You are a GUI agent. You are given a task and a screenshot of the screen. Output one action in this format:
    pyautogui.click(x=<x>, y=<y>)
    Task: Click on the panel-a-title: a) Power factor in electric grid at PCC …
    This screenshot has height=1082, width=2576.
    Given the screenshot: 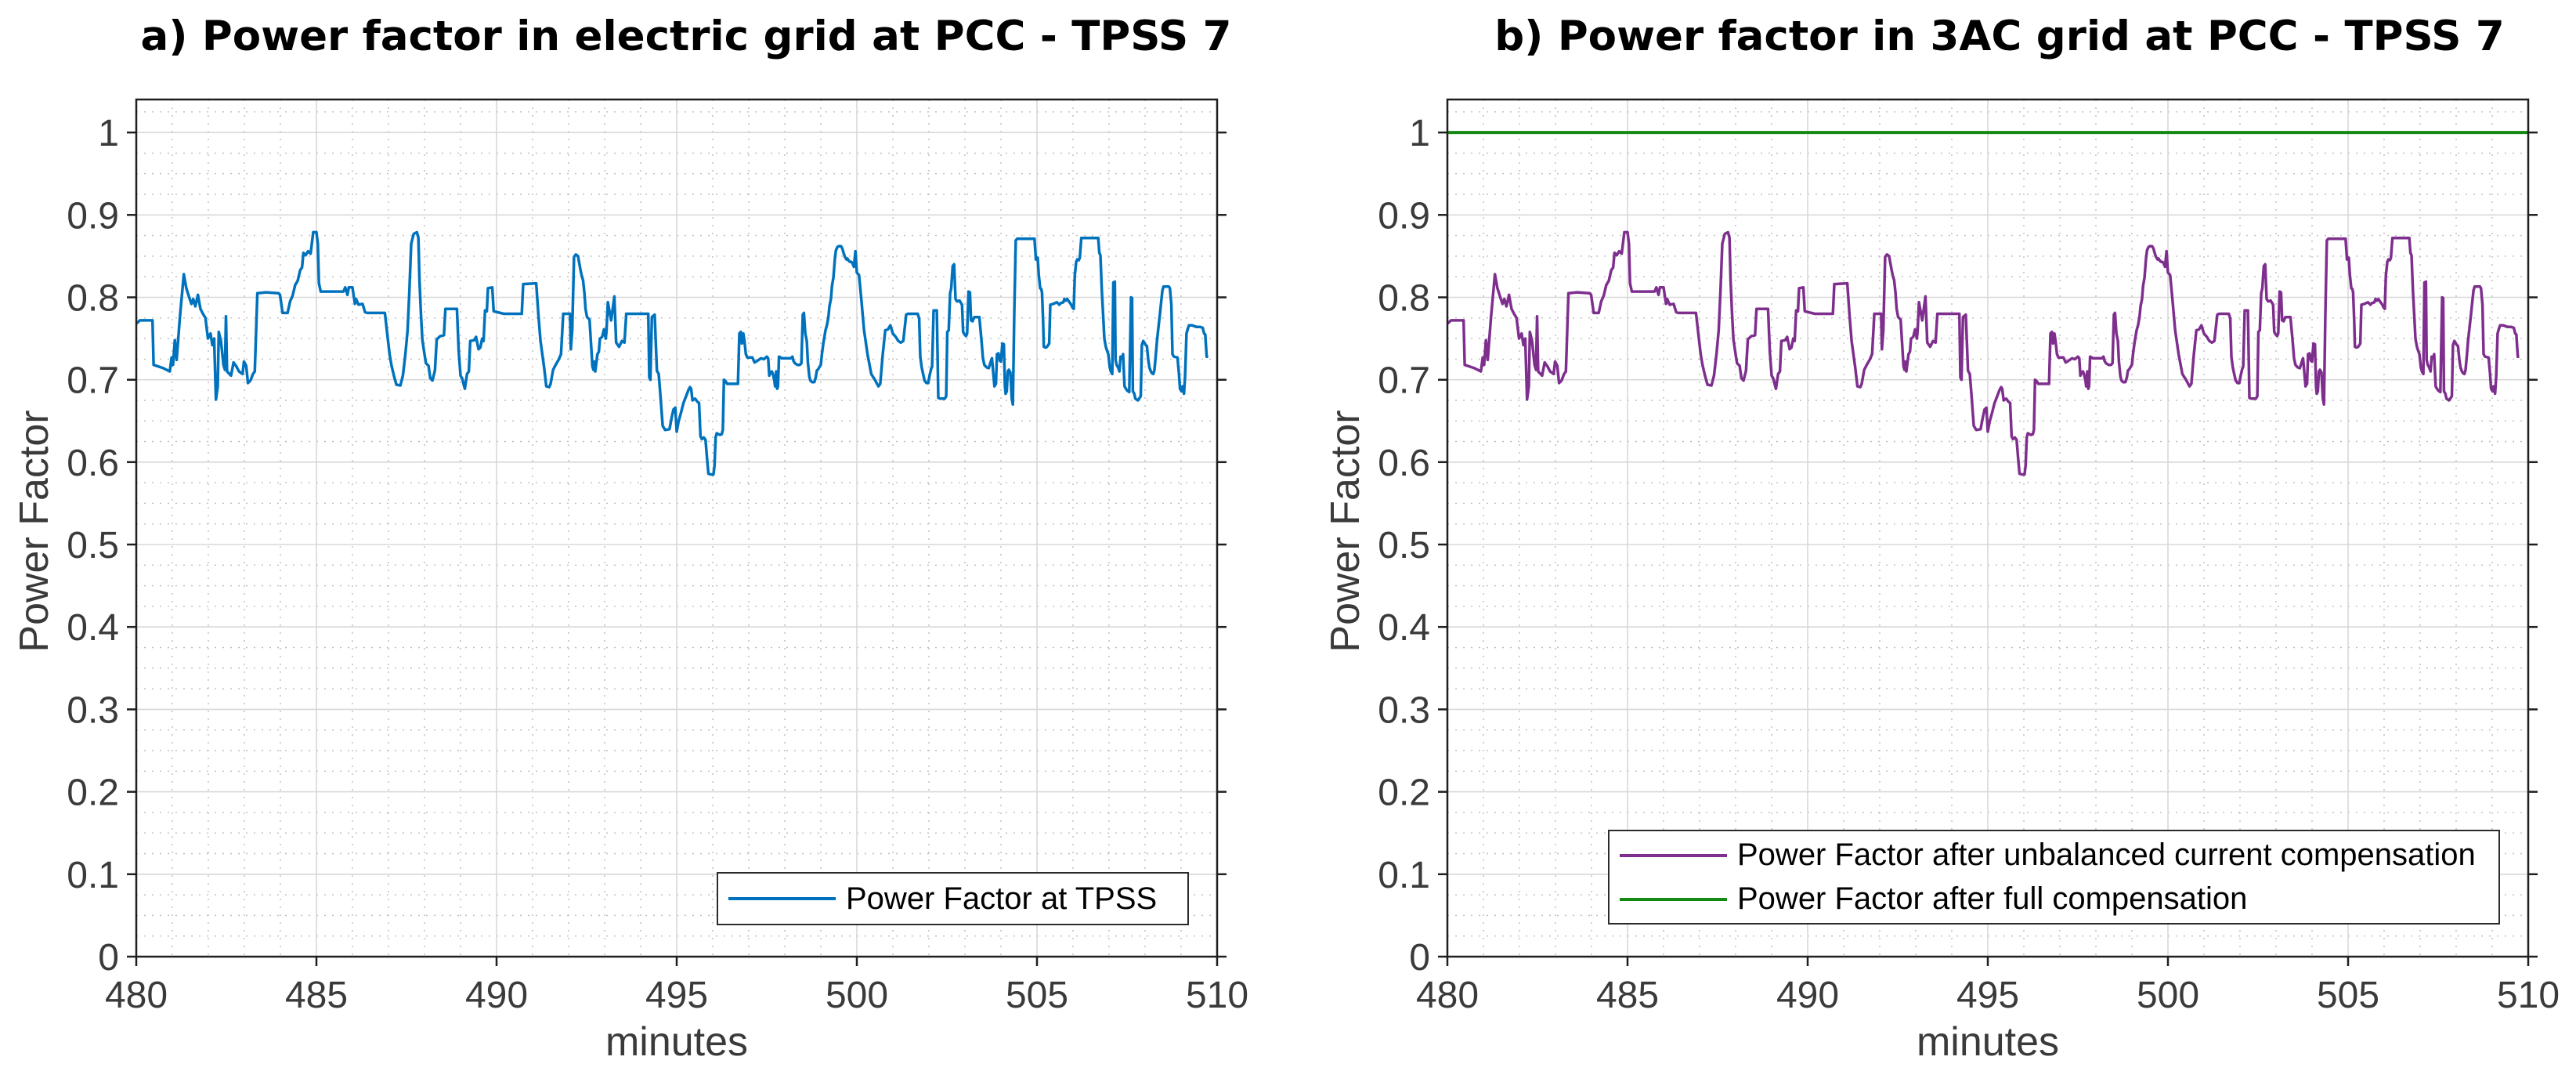 What is the action you would take?
    pyautogui.click(x=686, y=37)
    